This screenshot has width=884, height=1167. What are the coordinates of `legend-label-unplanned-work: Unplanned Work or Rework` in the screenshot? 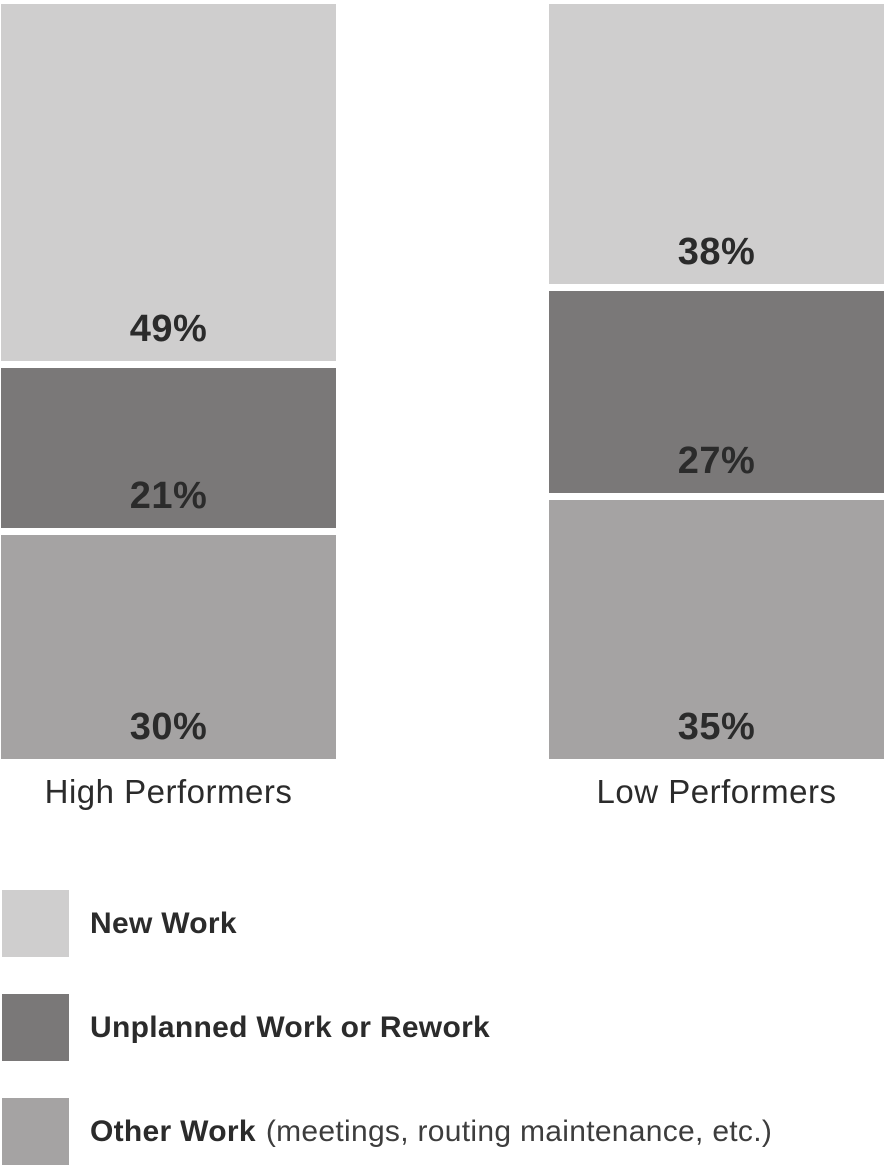 It's located at (290, 1027).